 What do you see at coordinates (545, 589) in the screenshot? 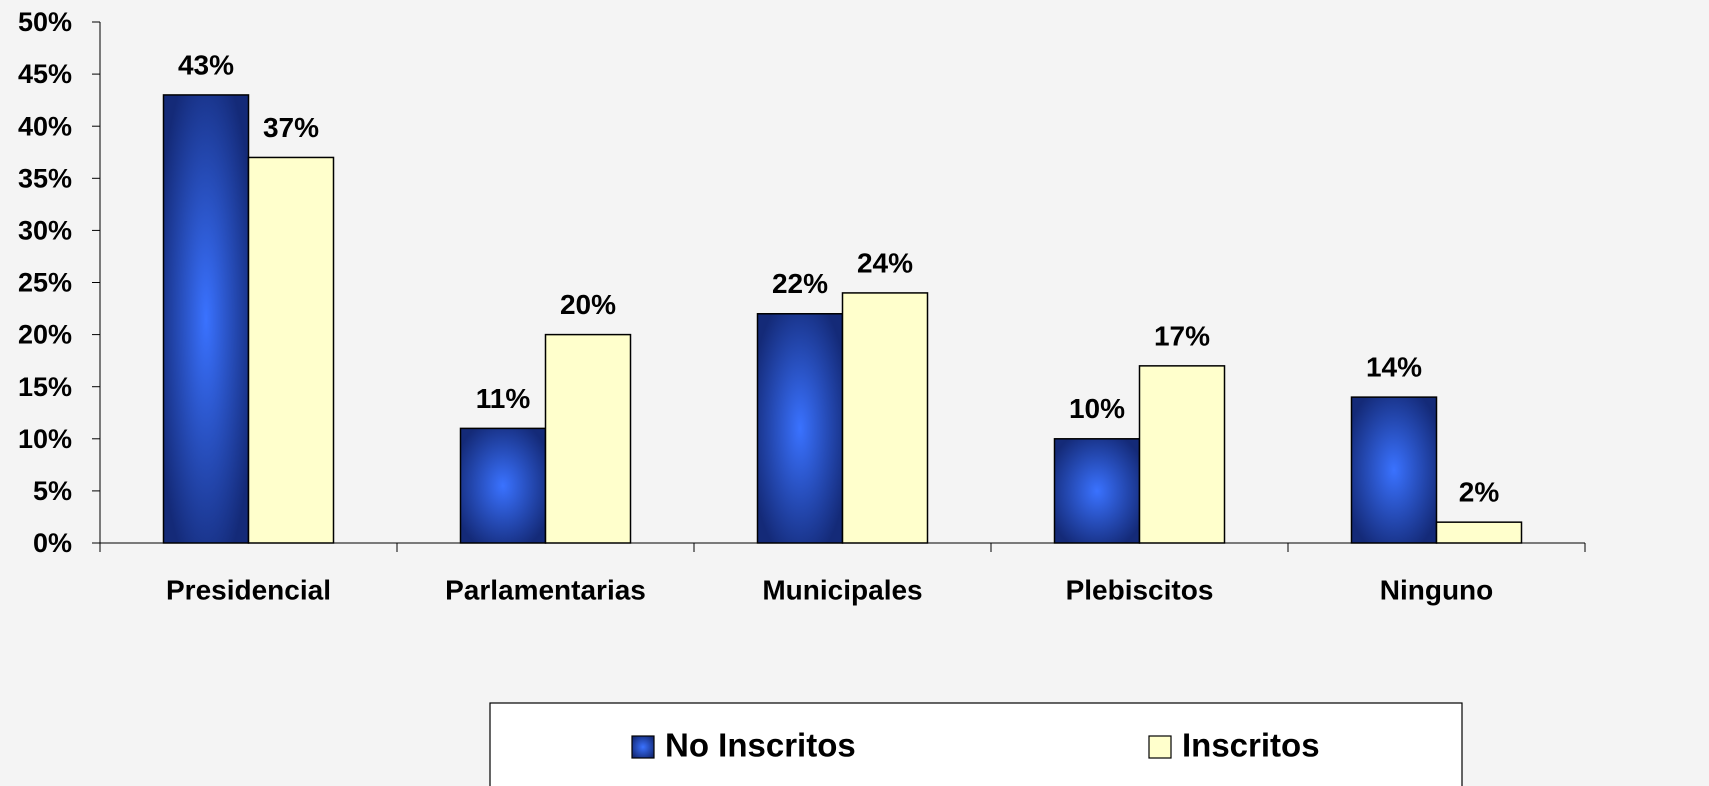
I see `x-tick-label: Parlamentarias` at bounding box center [545, 589].